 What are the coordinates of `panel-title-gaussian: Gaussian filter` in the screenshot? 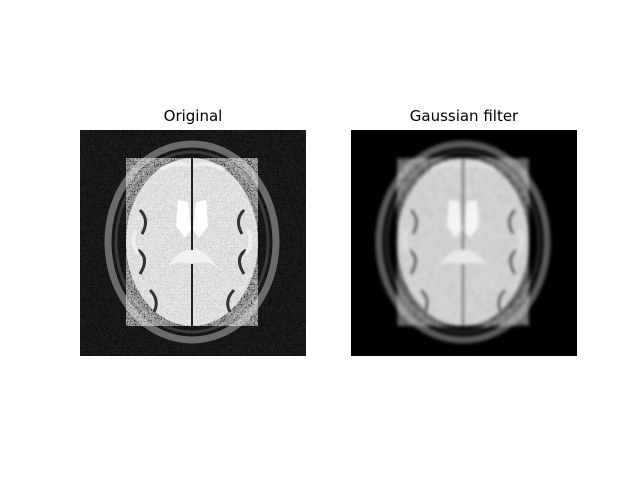 It's located at (464, 116).